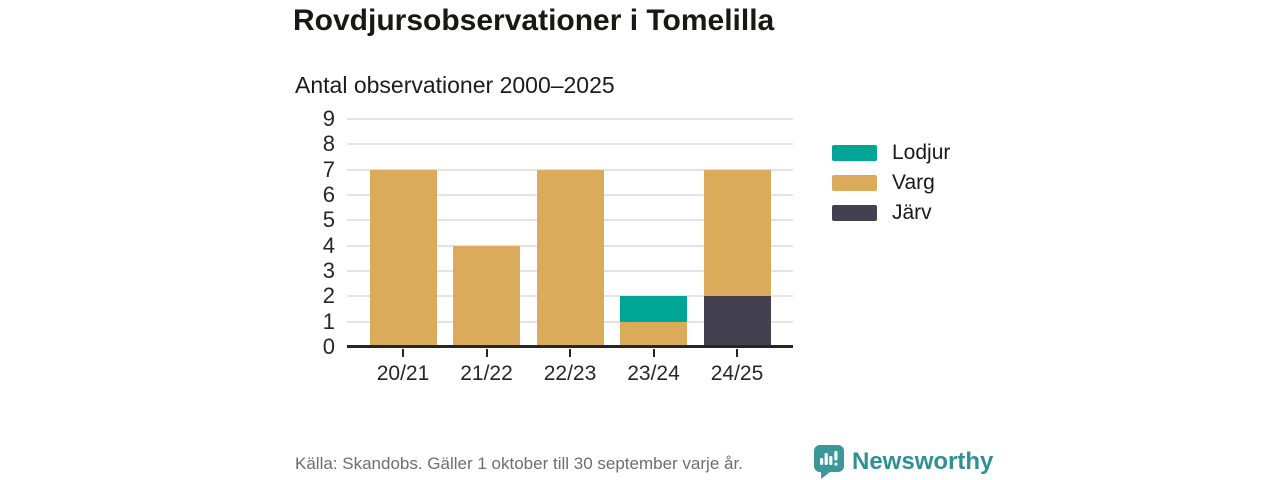  Describe the element at coordinates (534, 20) in the screenshot. I see `chart-title: Rovdjursobservationer i Tomelilla` at that location.